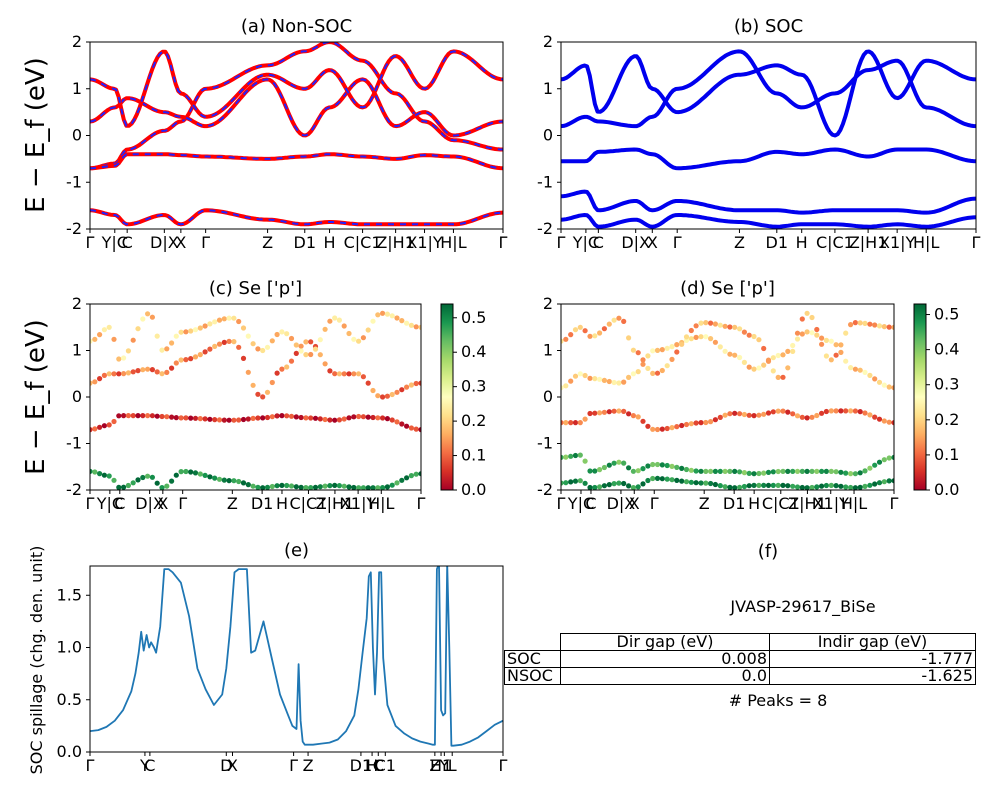 This screenshot has width=1000, height=800. I want to click on plot-area, so click(296, 656).